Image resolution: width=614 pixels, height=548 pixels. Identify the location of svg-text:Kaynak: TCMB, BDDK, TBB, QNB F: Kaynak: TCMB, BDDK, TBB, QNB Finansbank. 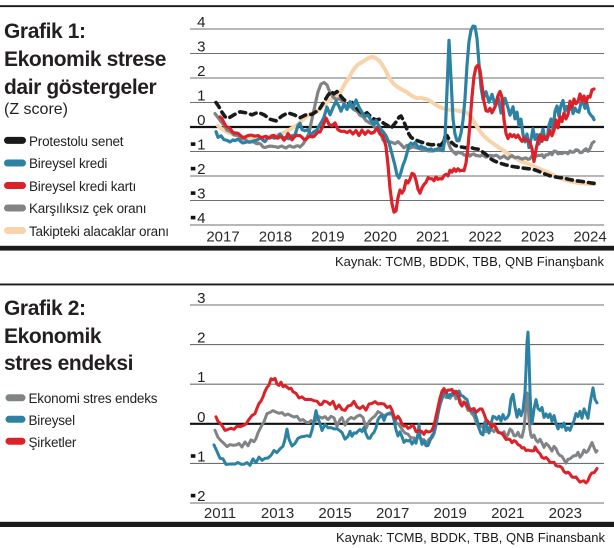
(471, 537).